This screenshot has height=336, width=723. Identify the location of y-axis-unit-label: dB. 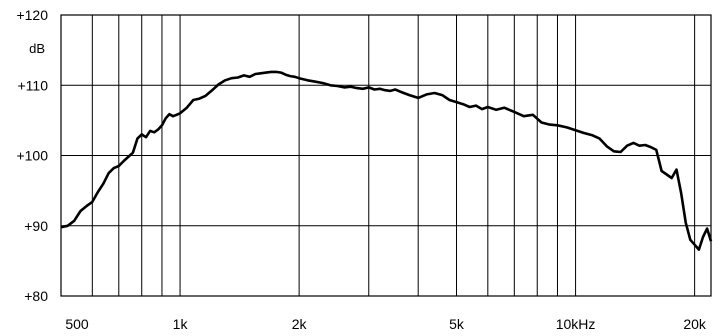
(37, 48).